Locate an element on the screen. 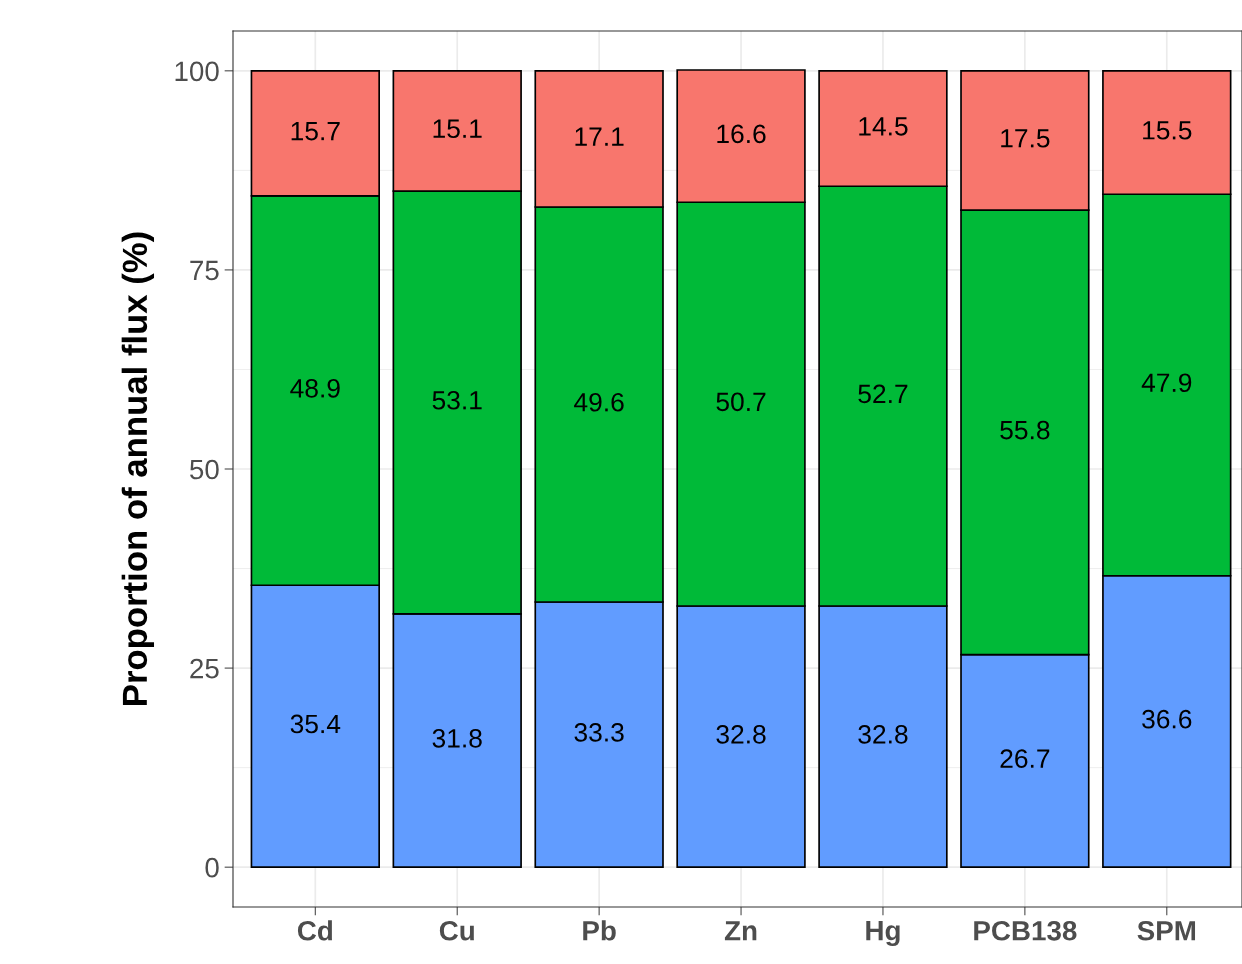 The height and width of the screenshot is (964, 1242). y-axis-title: Proportion of annual flux (%) is located at coordinates (138, 468).